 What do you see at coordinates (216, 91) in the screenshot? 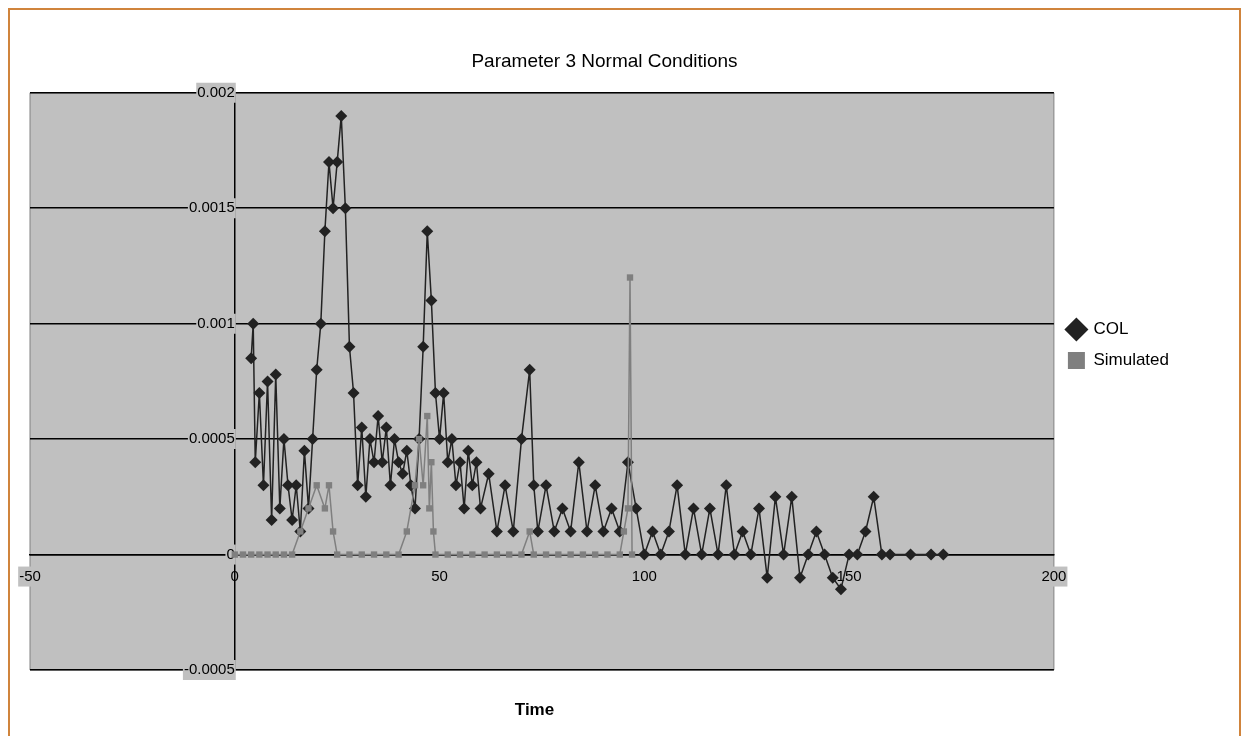
I see `y-tick-label: 0.002` at bounding box center [216, 91].